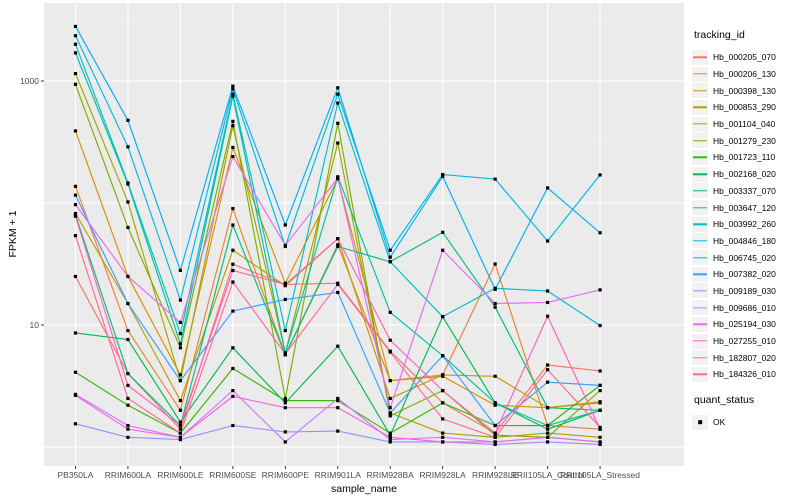 This screenshot has width=800, height=500. I want to click on legend-entry-Hb_000206_130: Hb_000206_130, so click(745, 74).